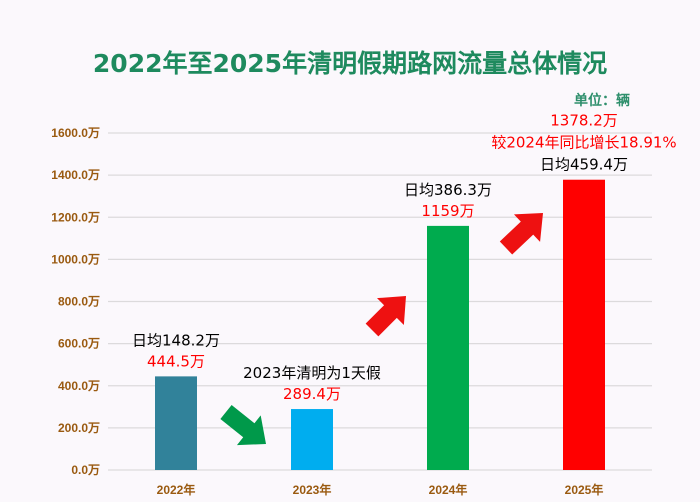 This screenshot has height=502, width=700. What do you see at coordinates (79, 344) in the screenshot?
I see `y-tick-label: 600.0万` at bounding box center [79, 344].